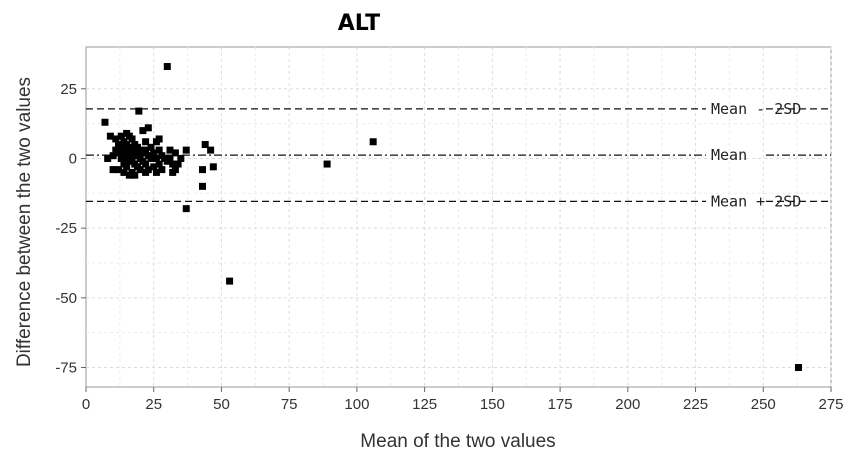 This screenshot has width=843, height=461. Describe the element at coordinates (830, 404) in the screenshot. I see `x-tick-label: 275` at that location.